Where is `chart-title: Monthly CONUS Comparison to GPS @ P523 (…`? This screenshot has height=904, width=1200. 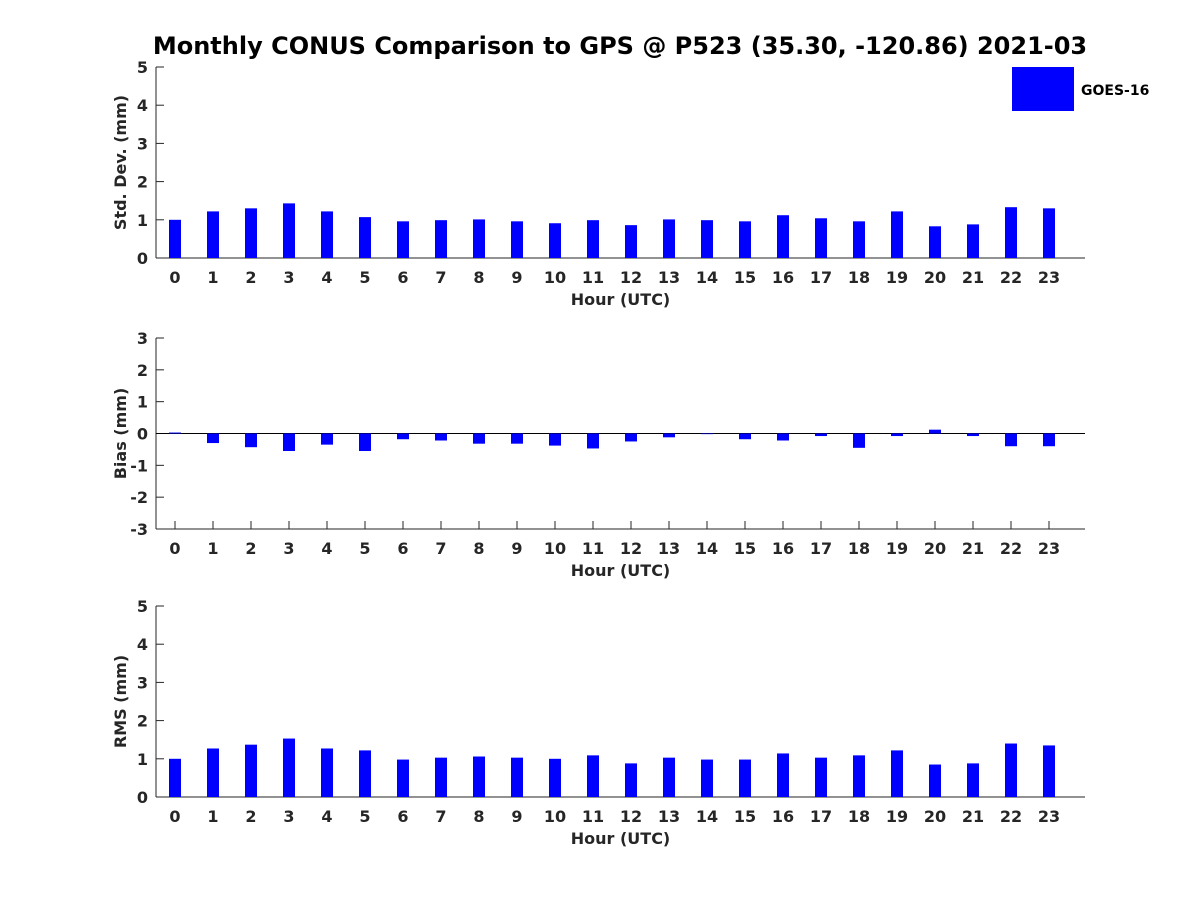 chart-title: Monthly CONUS Comparison to GPS @ P523 (… is located at coordinates (620, 46).